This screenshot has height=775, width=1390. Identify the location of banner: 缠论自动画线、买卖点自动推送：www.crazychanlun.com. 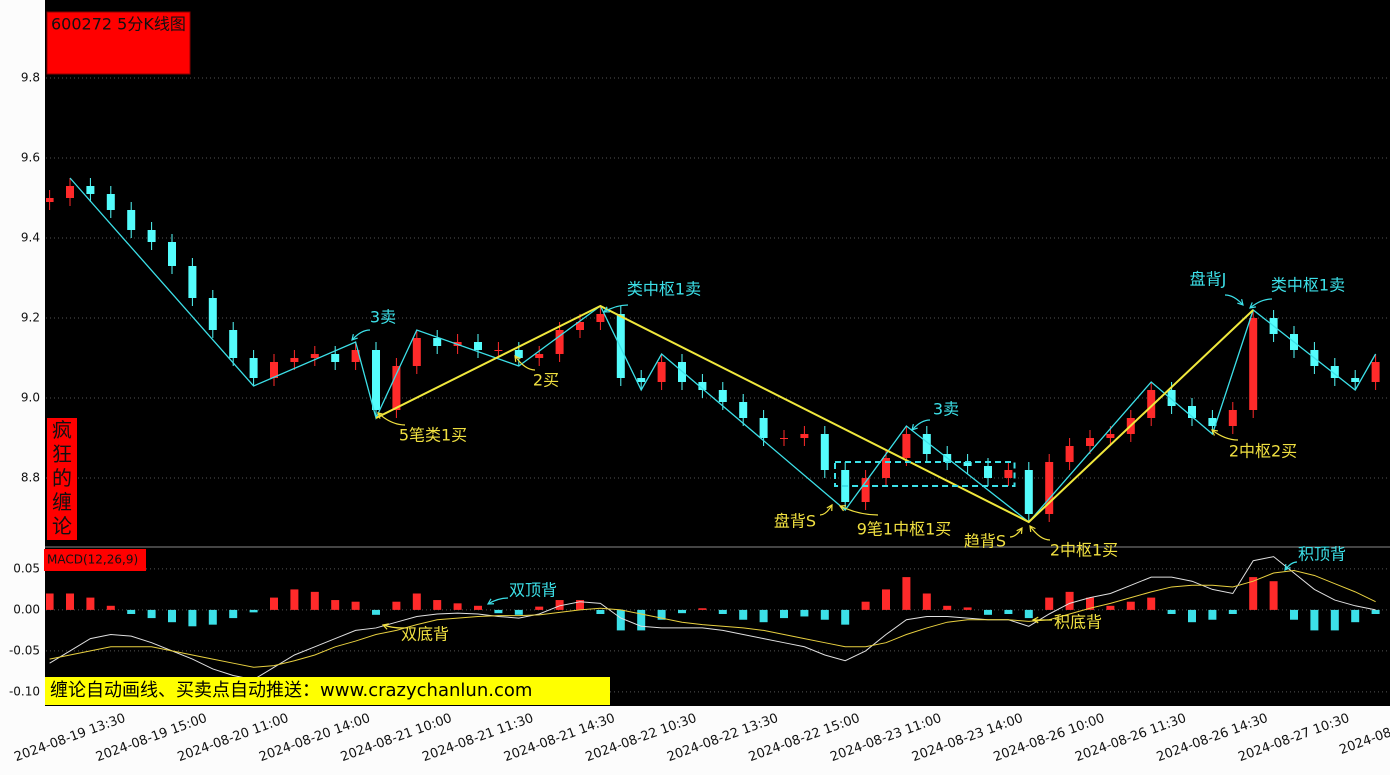
(291, 690).